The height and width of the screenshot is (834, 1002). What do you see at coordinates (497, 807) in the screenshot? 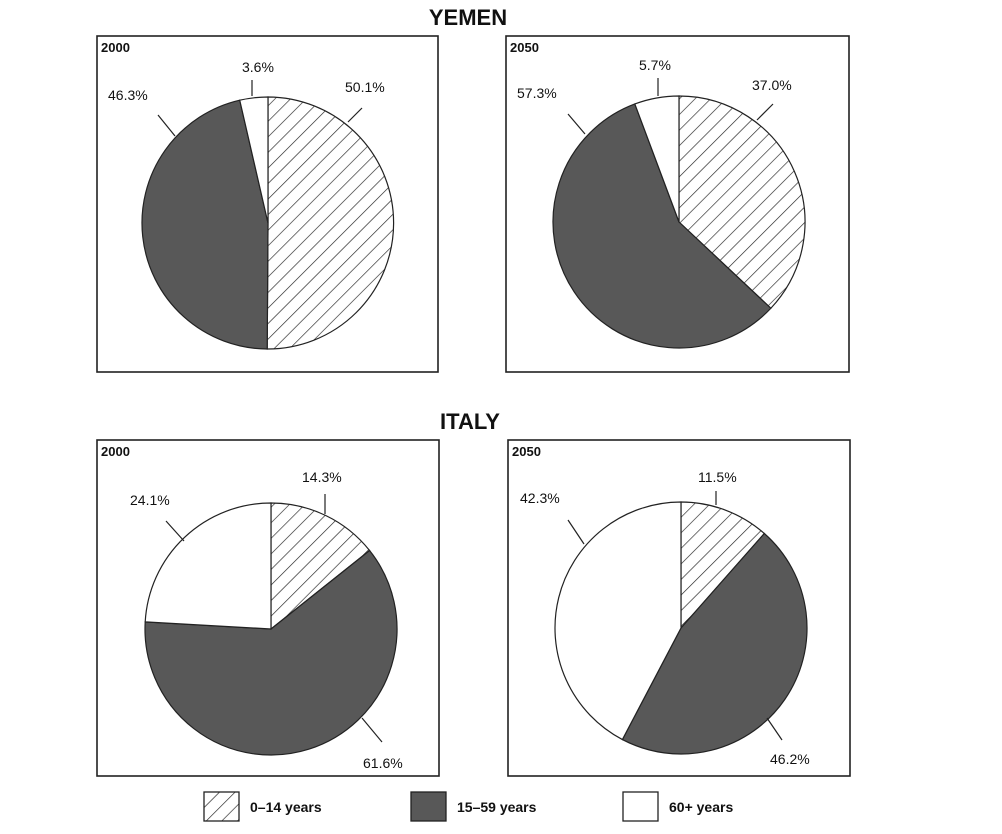
I see `legend-label-15-59: 15–59 years` at bounding box center [497, 807].